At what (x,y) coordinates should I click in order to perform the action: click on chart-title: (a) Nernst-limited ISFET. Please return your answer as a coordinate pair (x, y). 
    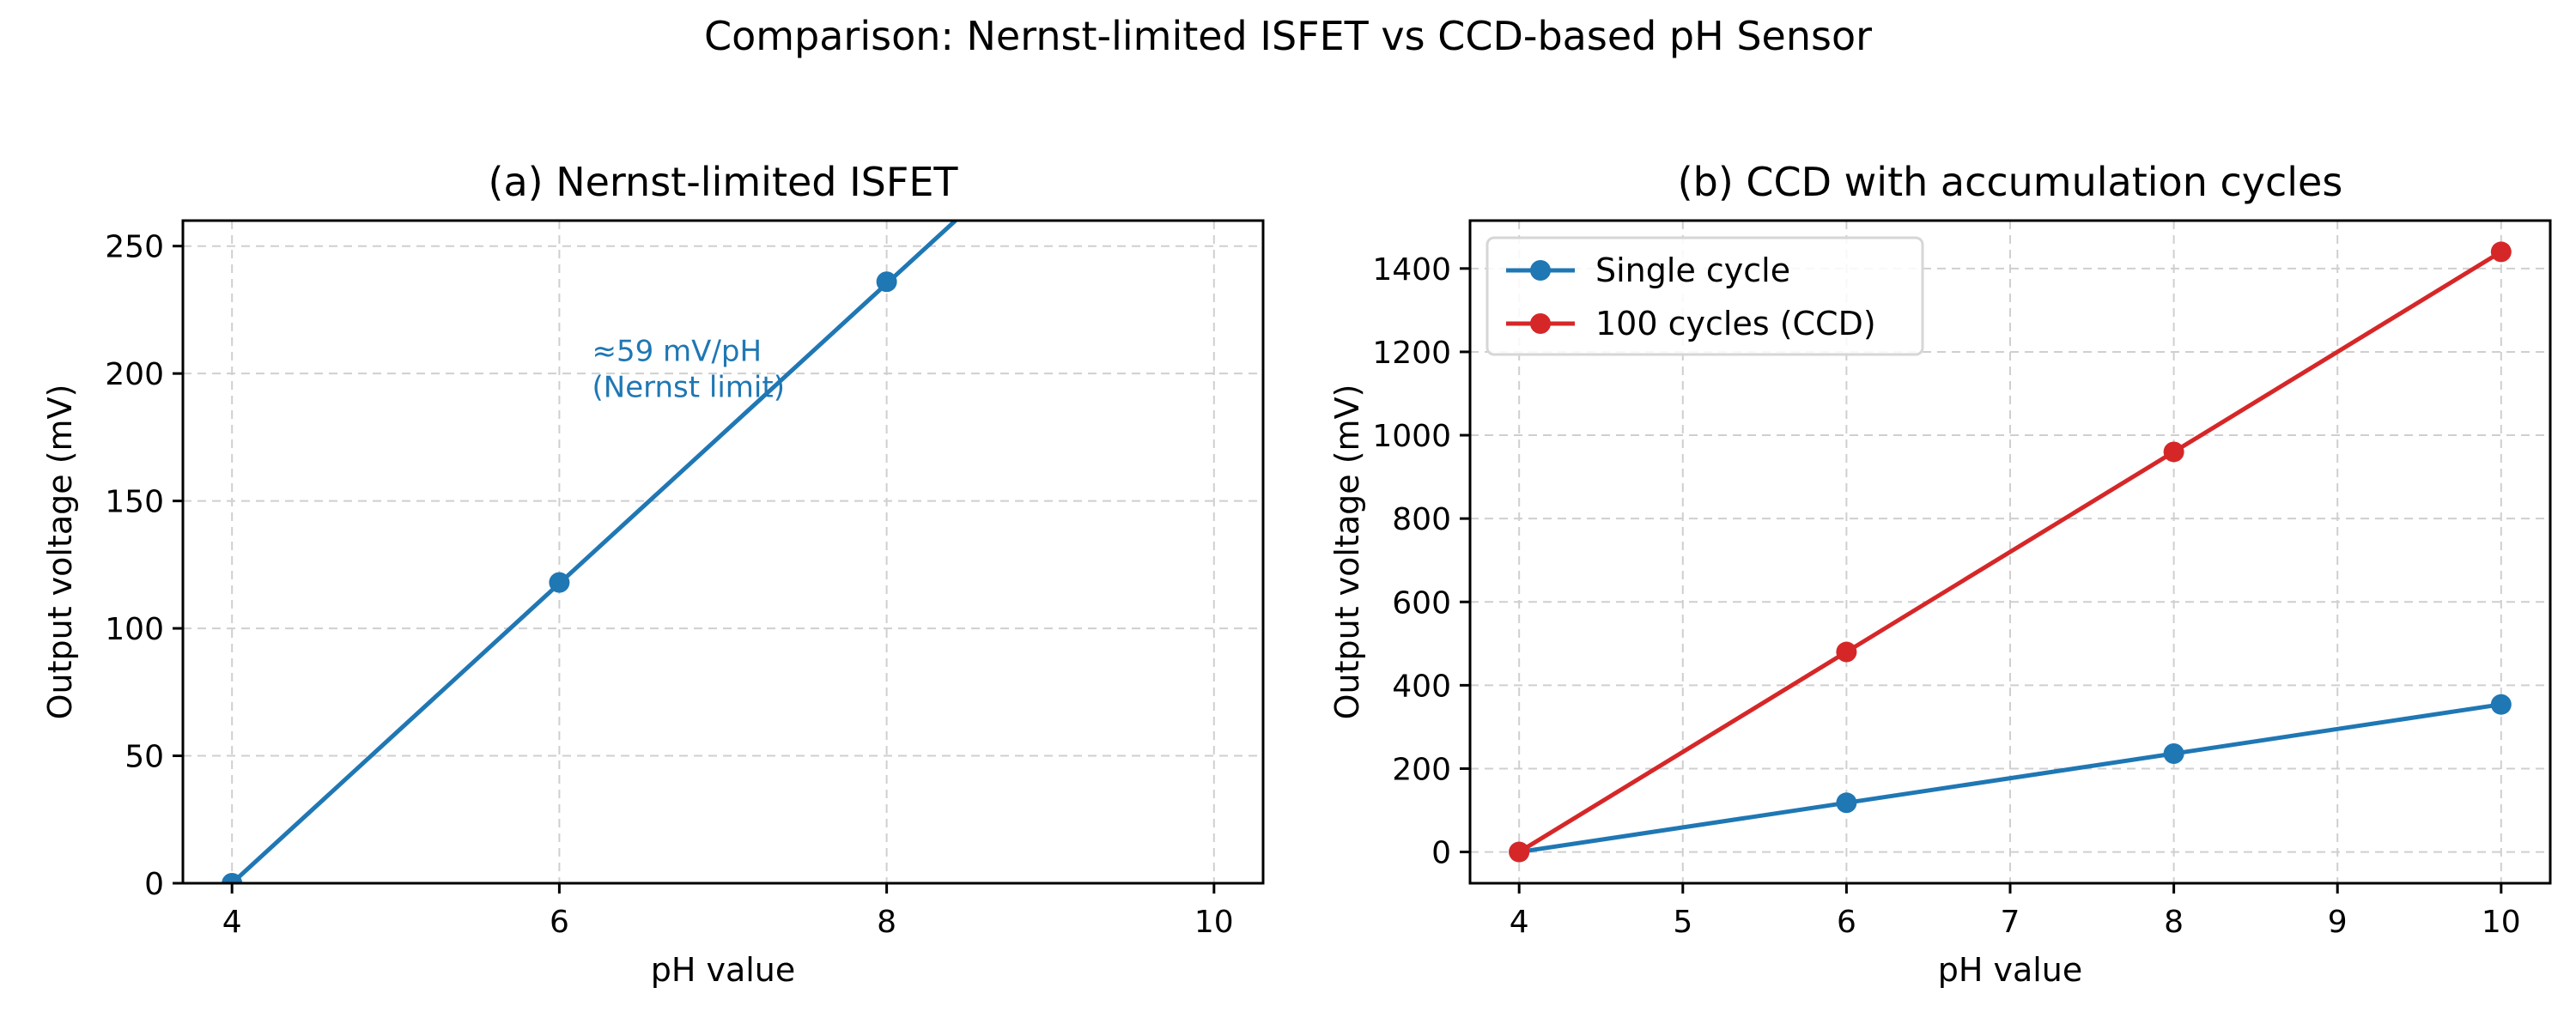
    Looking at the image, I should click on (724, 182).